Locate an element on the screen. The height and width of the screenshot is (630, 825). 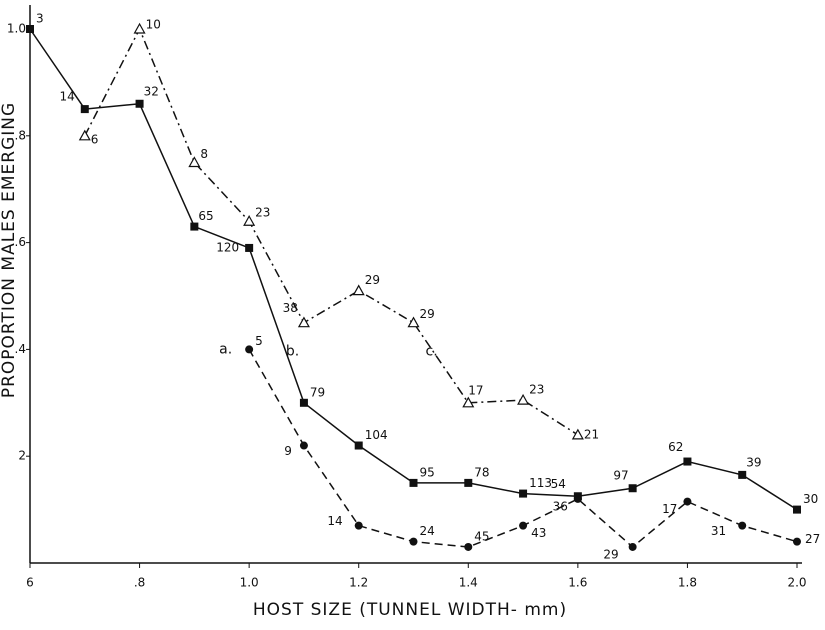
point-label: 30 is located at coordinates (810, 499).